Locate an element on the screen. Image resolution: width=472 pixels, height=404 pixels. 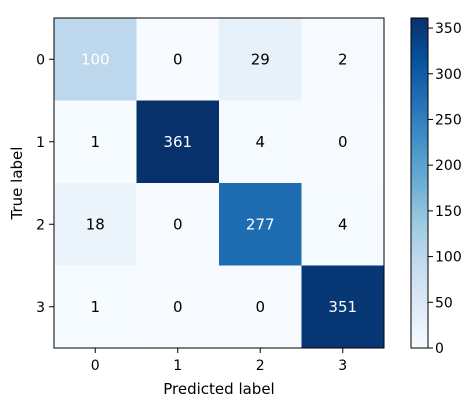
cell-value-label: 100 is located at coordinates (95, 59).